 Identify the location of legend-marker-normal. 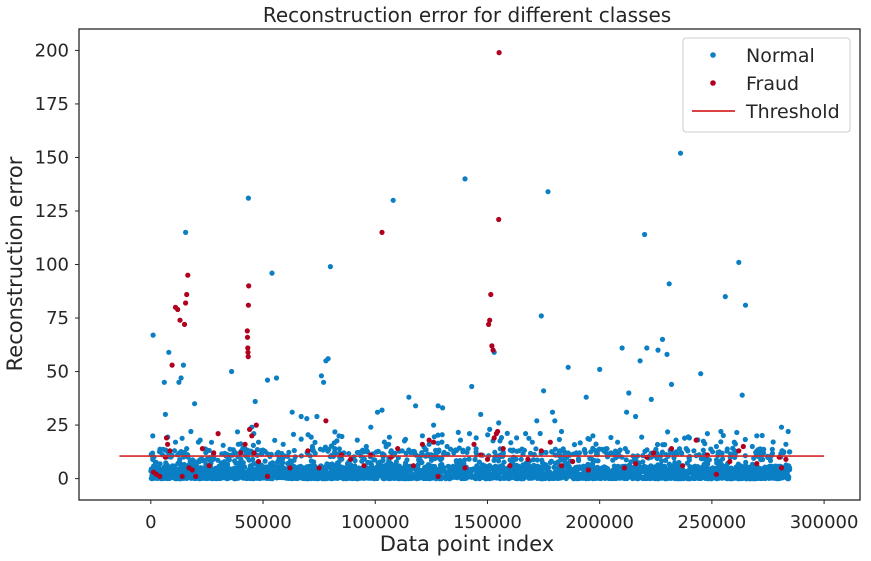
(713, 55).